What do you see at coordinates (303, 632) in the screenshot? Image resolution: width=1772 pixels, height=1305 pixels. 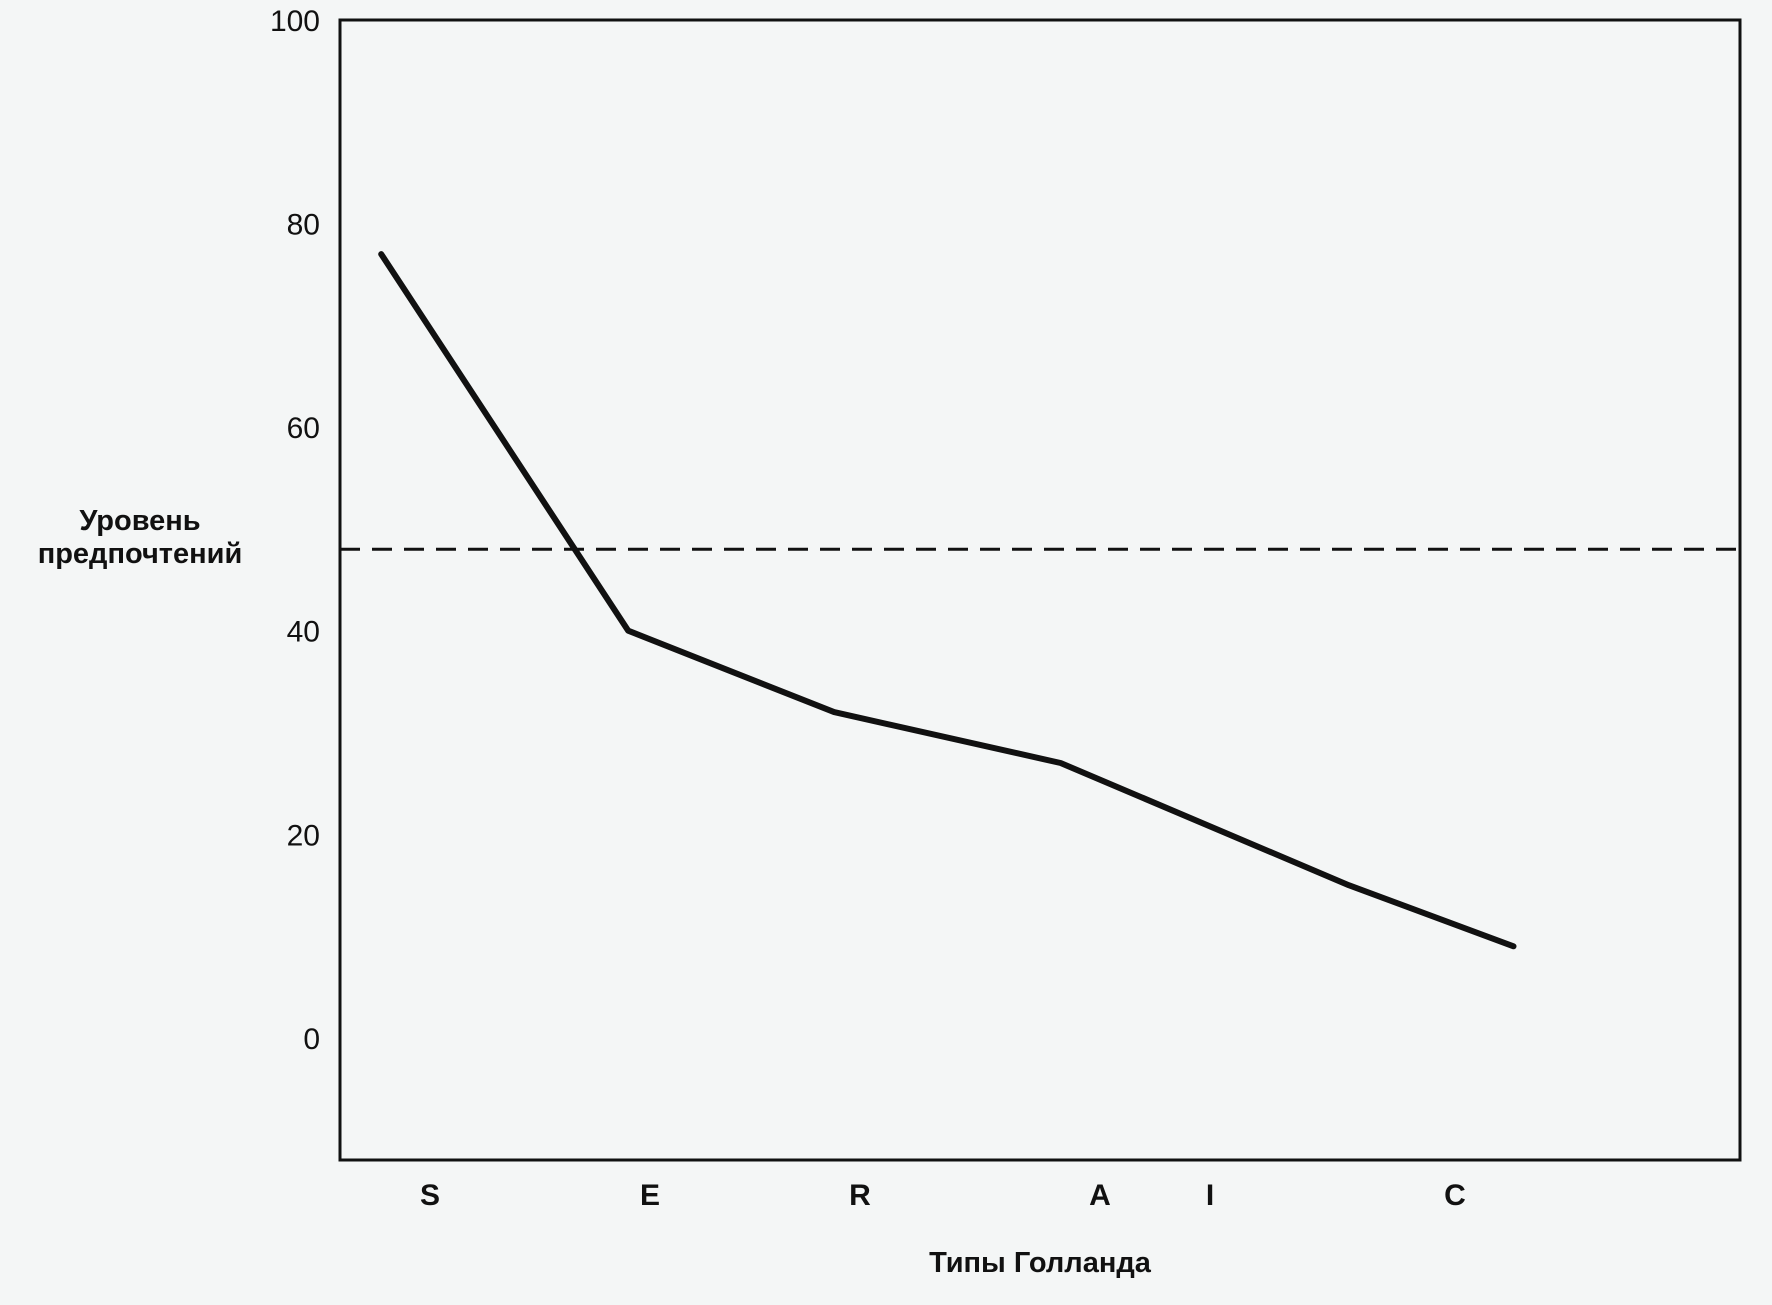 I see `y-tick-label: 40` at bounding box center [303, 632].